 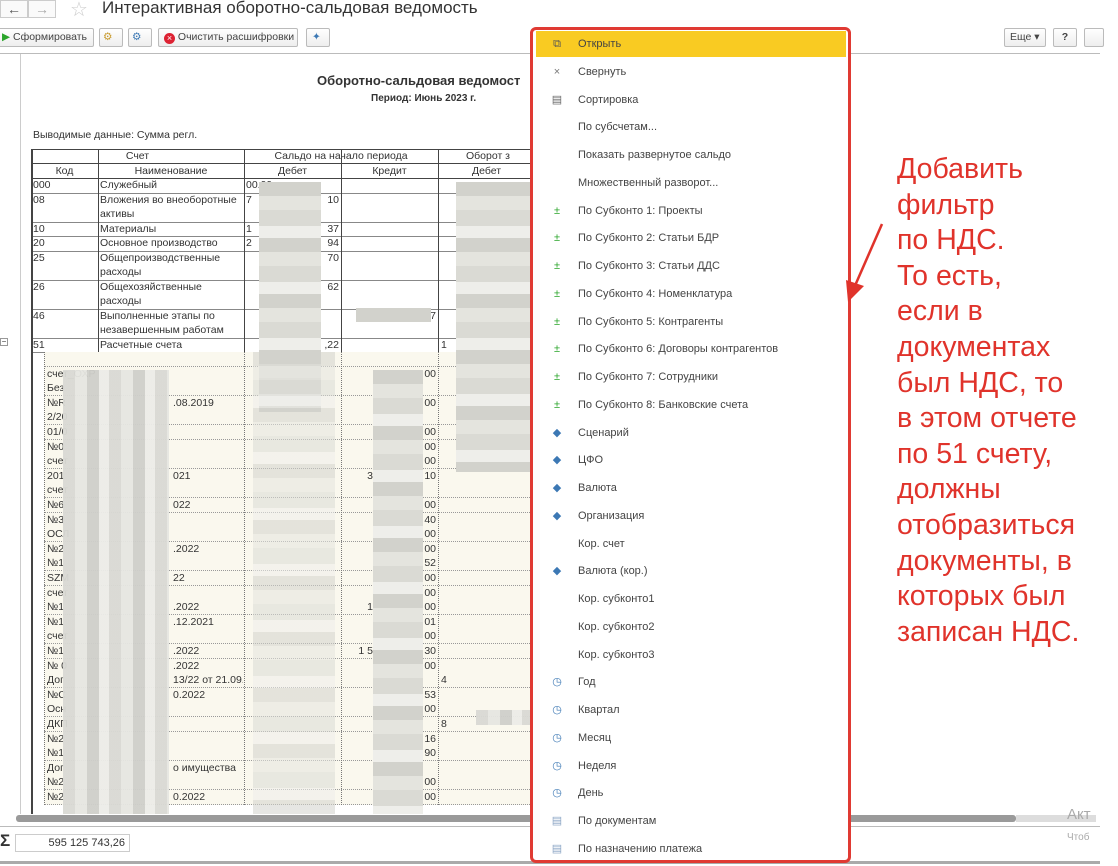 What do you see at coordinates (72, 843) in the screenshot?
I see `sum-field: 595 125 743,26` at bounding box center [72, 843].